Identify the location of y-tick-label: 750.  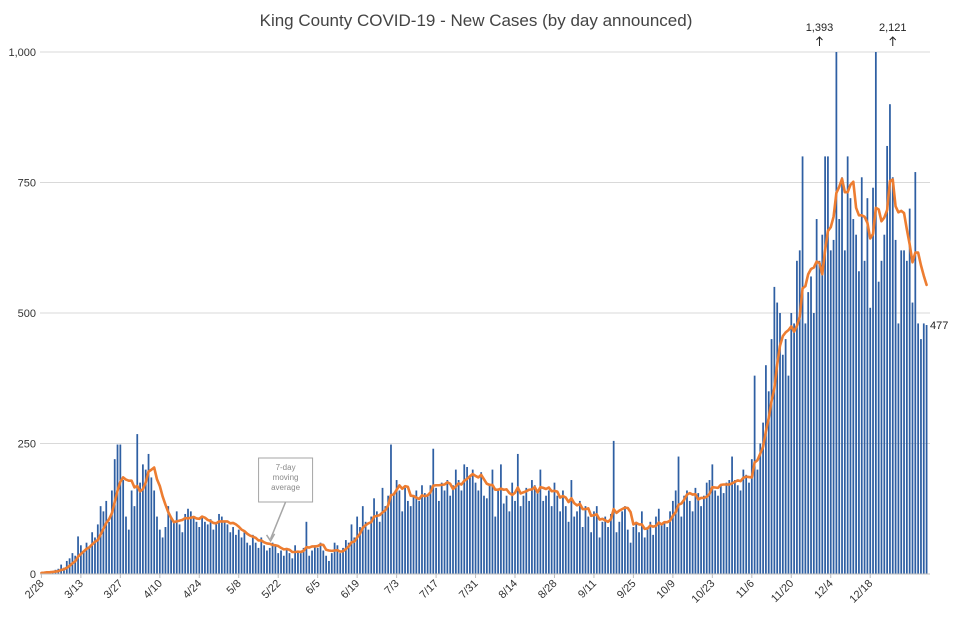
(27, 184).